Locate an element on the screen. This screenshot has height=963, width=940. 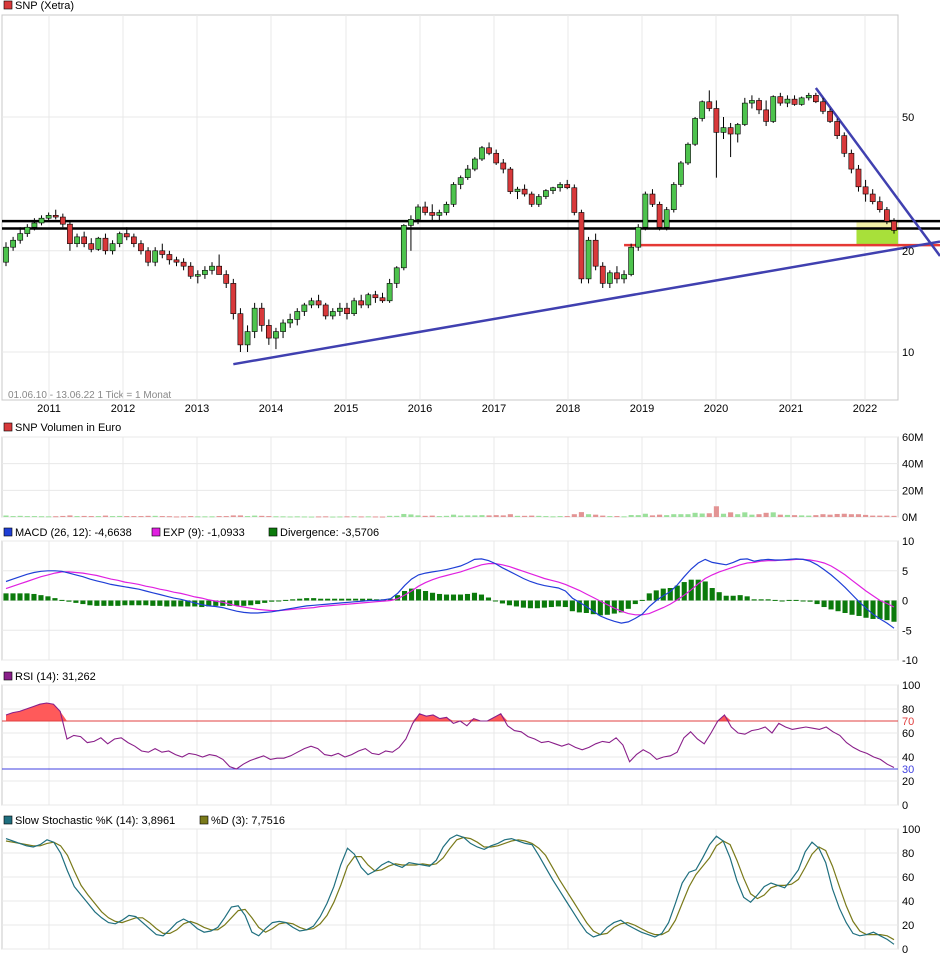
downtrend-line is located at coordinates (877, 172).